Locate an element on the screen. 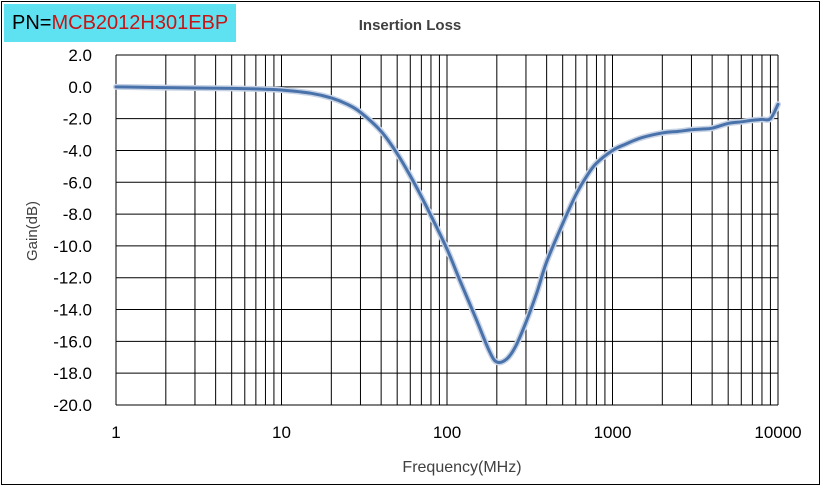 The width and height of the screenshot is (823, 488). part-number-label: PN=MCB2012H301EBP is located at coordinates (120, 23).